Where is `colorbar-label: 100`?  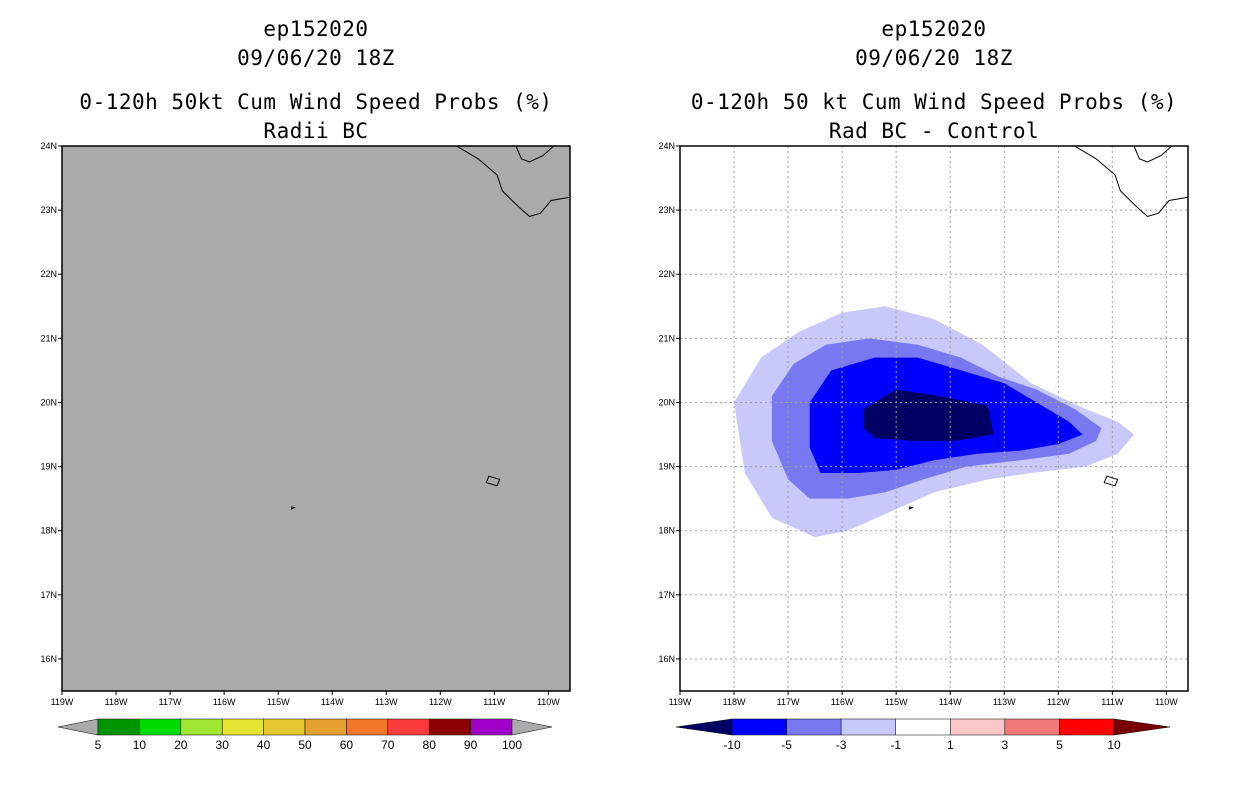 colorbar-label: 100 is located at coordinates (512, 745).